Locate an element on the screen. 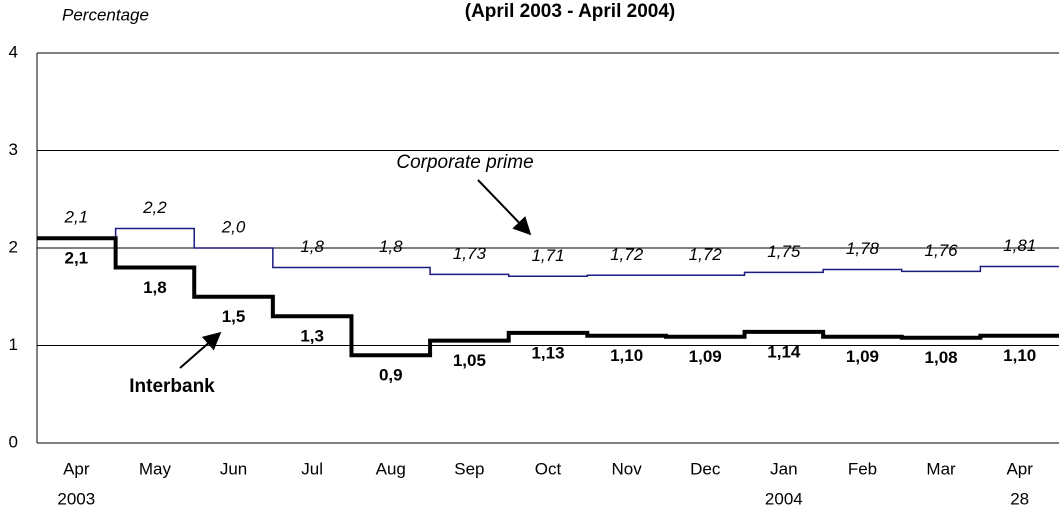 This screenshot has width=1059, height=512. x-tick-label: Mar is located at coordinates (941, 468).